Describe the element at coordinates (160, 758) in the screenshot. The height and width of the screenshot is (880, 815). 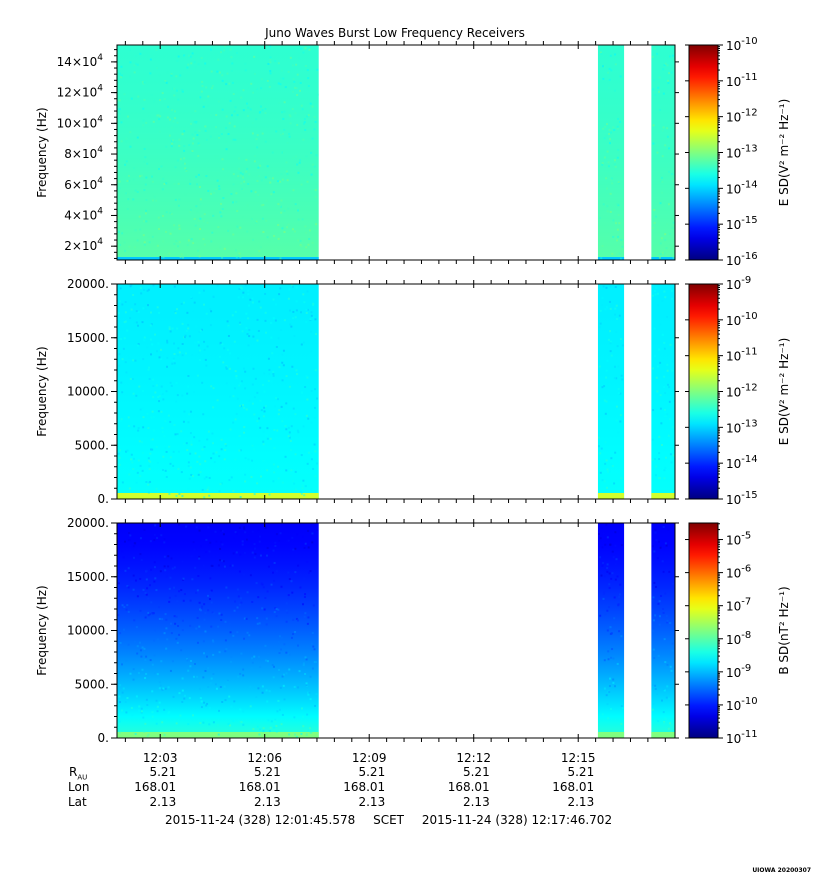
I see `x-tick-label: 12:03` at that location.